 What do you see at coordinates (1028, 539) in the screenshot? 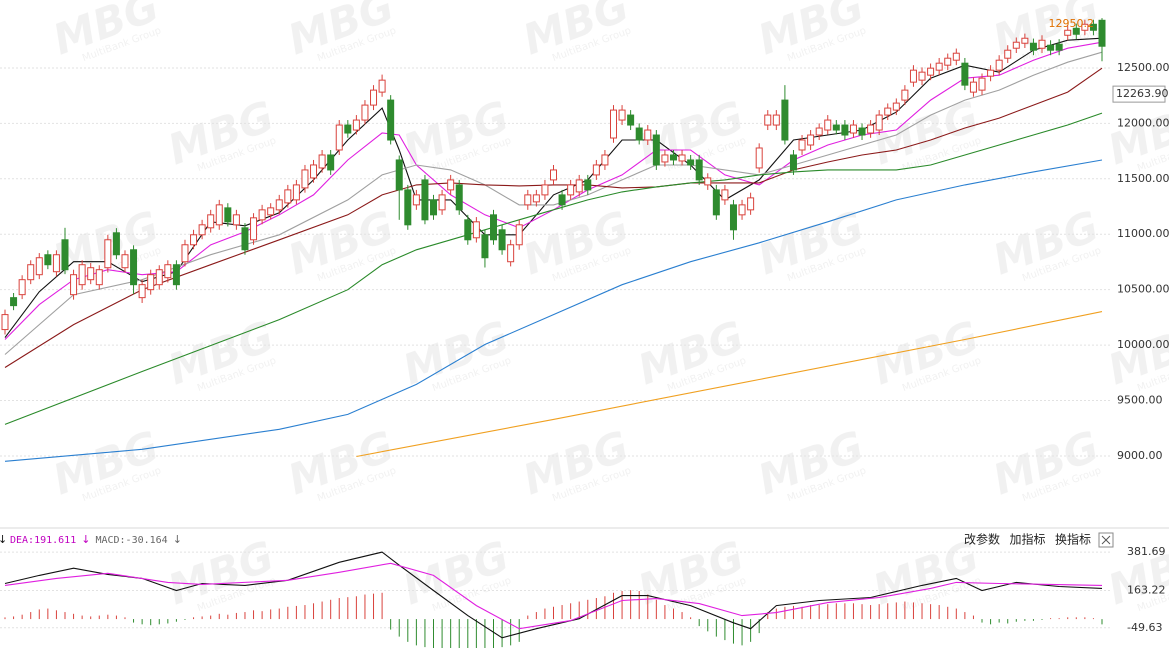
I see `indicator-button: 加指标` at bounding box center [1028, 539].